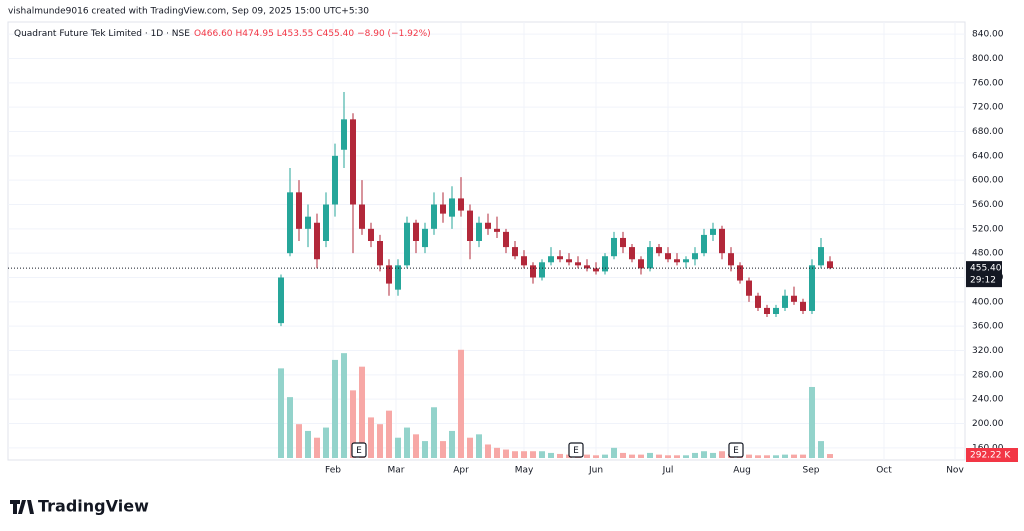 The image size is (1024, 531). I want to click on y-tick-label: 600.00, so click(988, 181).